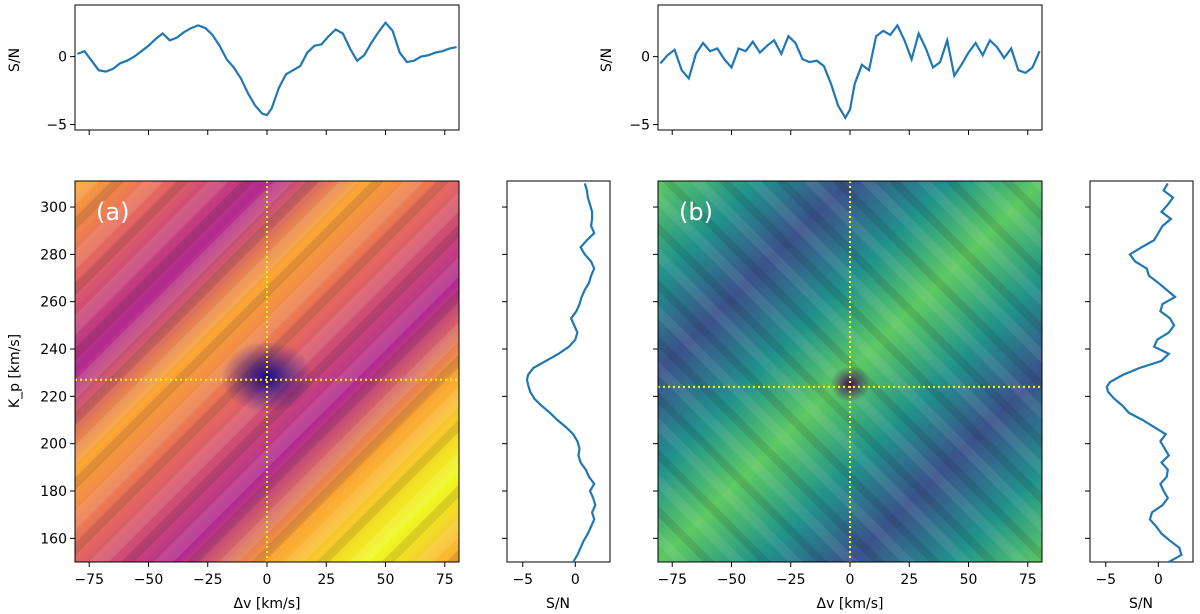  I want to click on side-profile-b-frame, so click(1141, 371).